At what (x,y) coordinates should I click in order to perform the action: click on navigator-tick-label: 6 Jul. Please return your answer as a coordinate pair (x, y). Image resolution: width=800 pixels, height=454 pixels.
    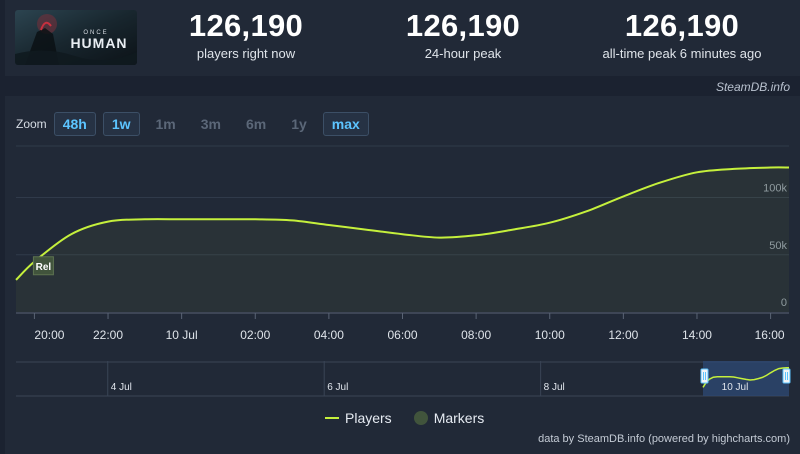
    Looking at the image, I should click on (337, 387).